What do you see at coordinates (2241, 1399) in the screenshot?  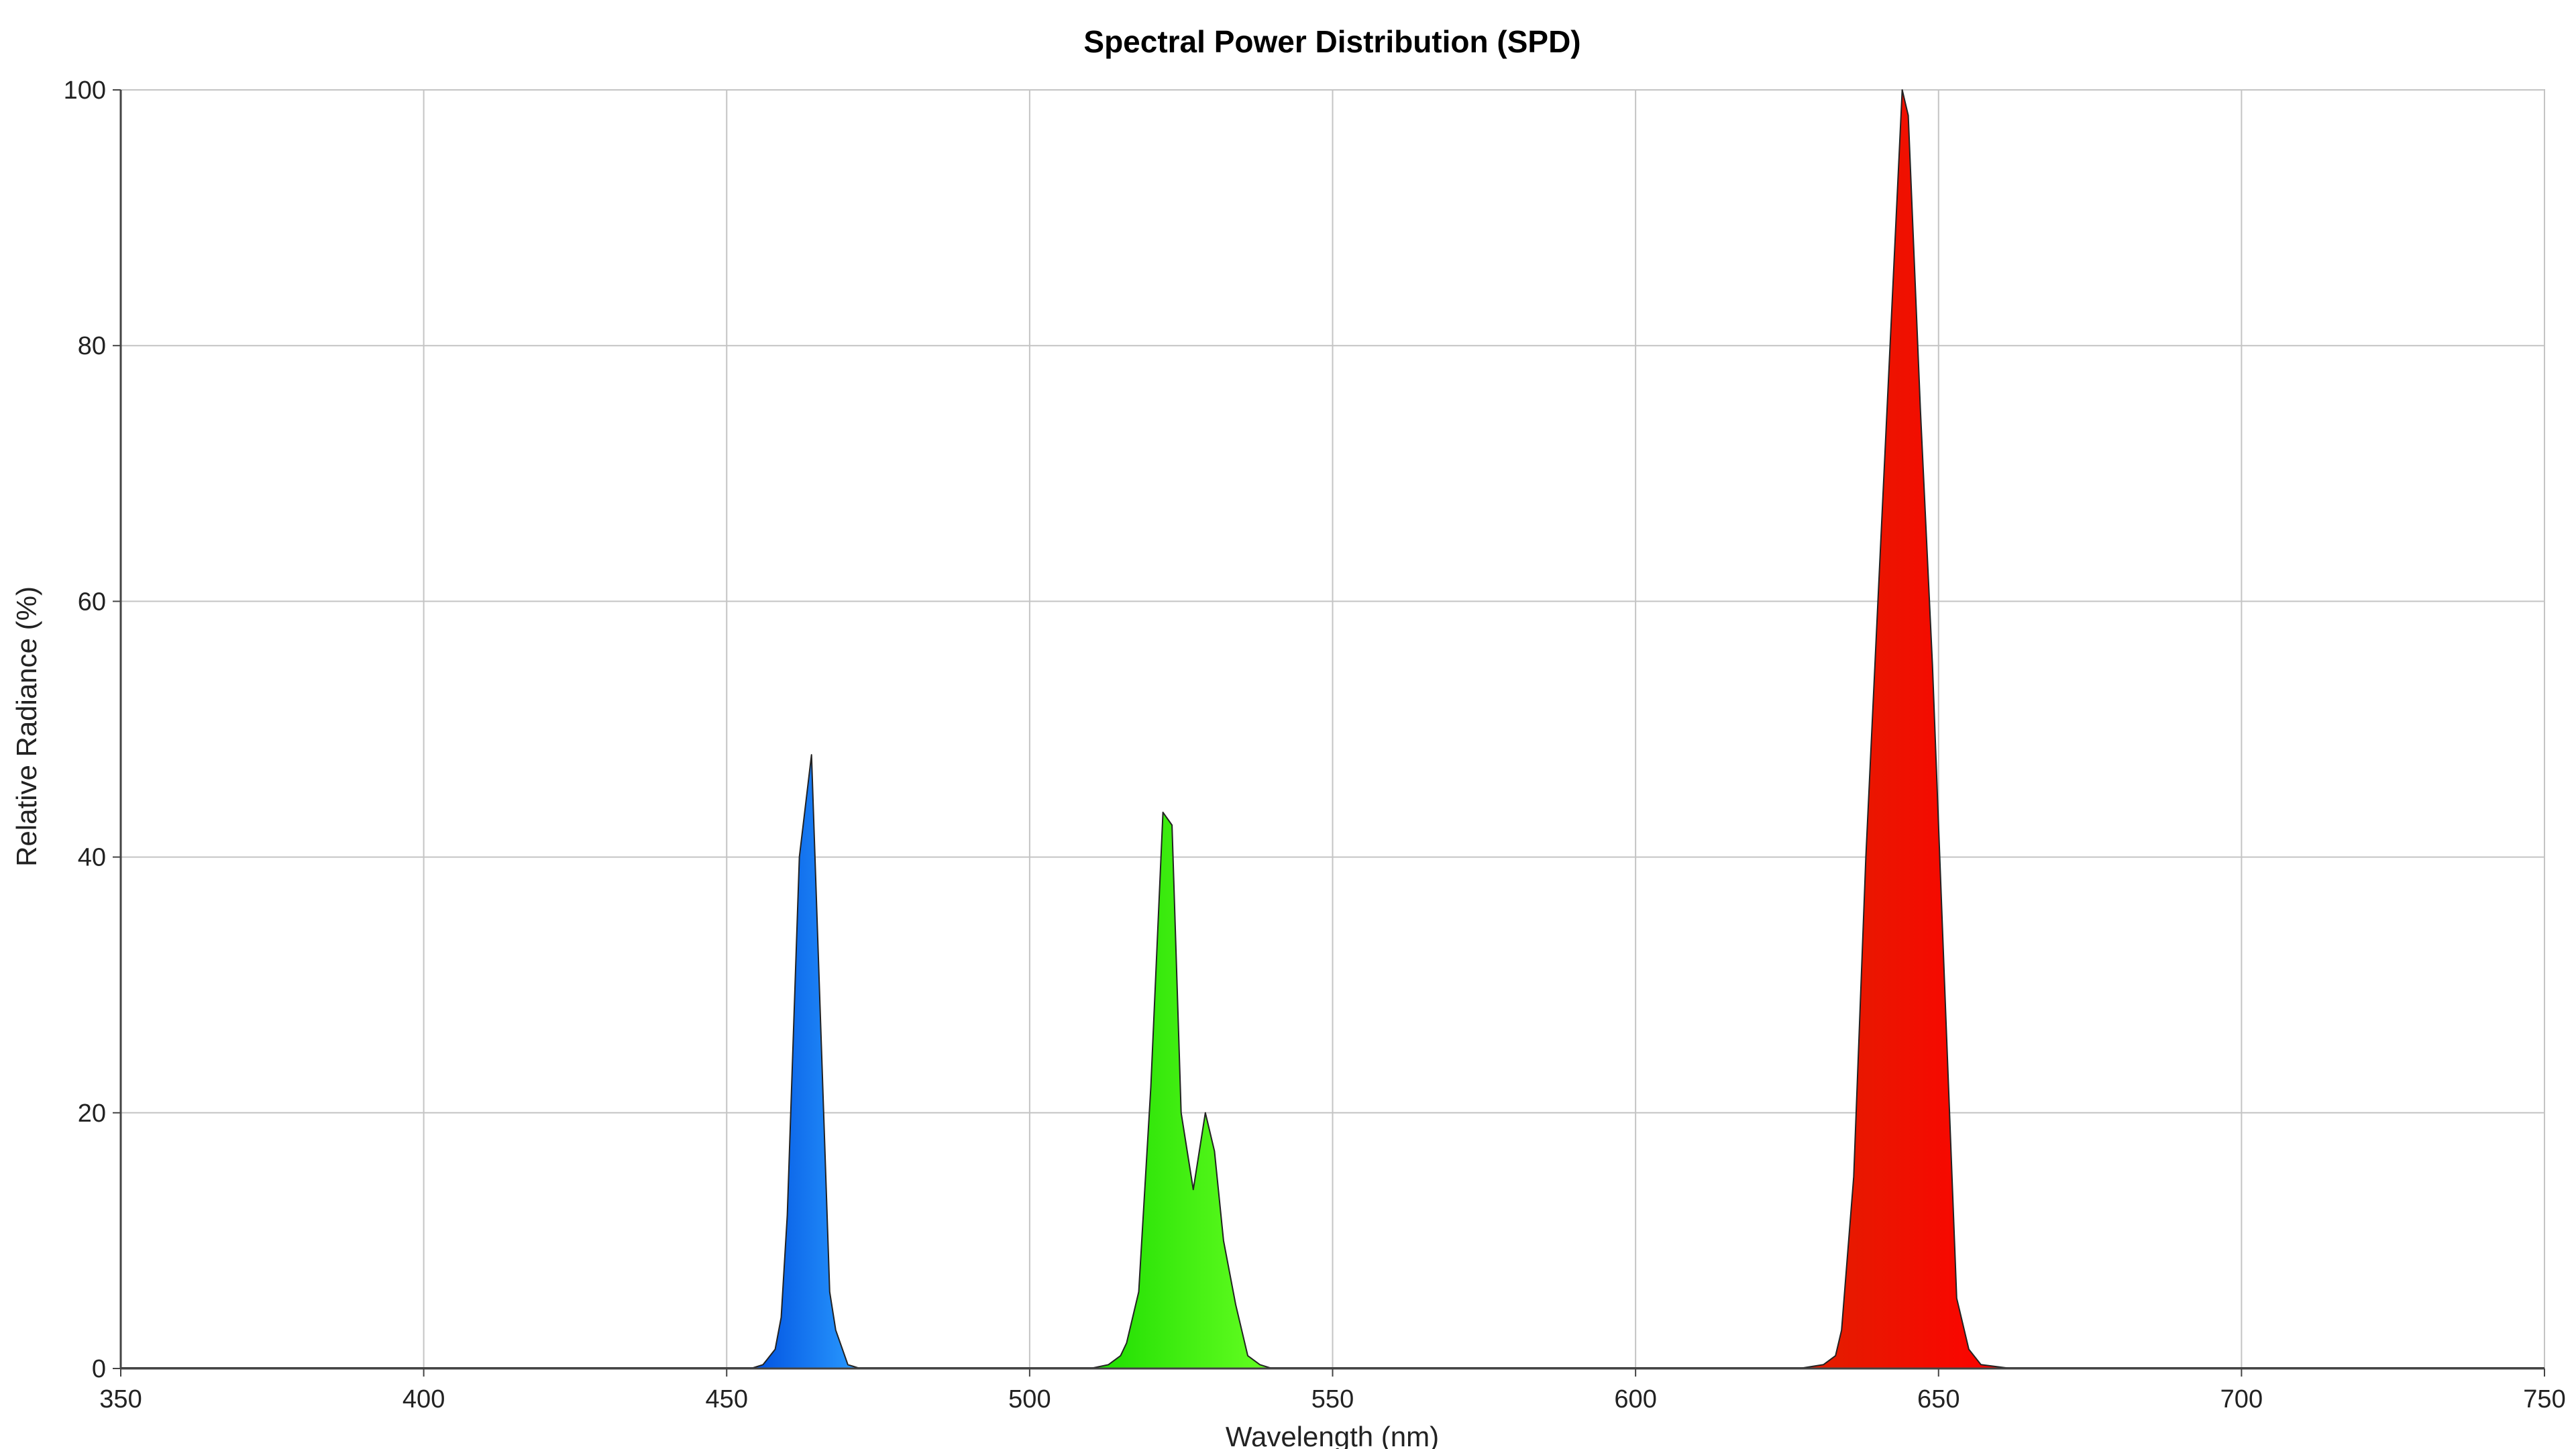 I see `x-tick-label: 700` at bounding box center [2241, 1399].